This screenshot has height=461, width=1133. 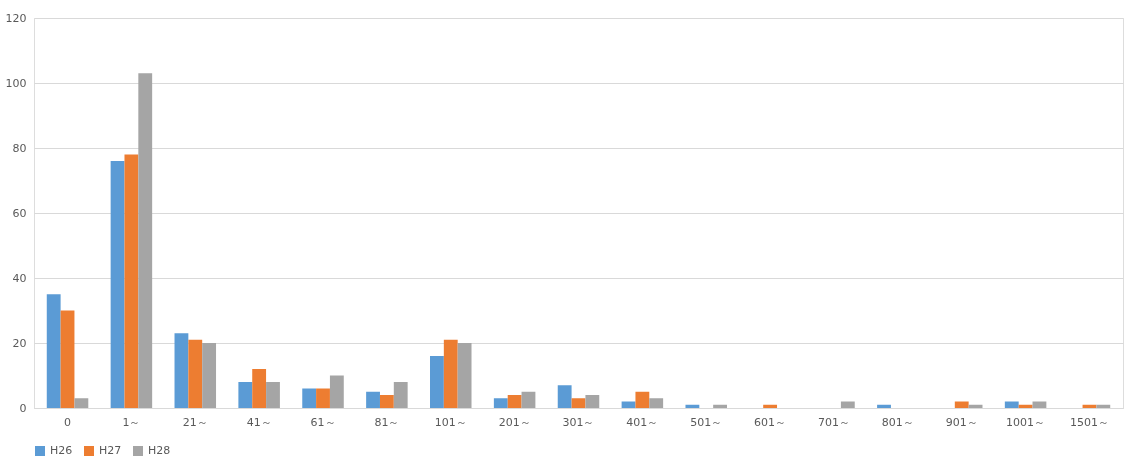 What do you see at coordinates (23, 408) in the screenshot?
I see `y-tick-label: 0` at bounding box center [23, 408].